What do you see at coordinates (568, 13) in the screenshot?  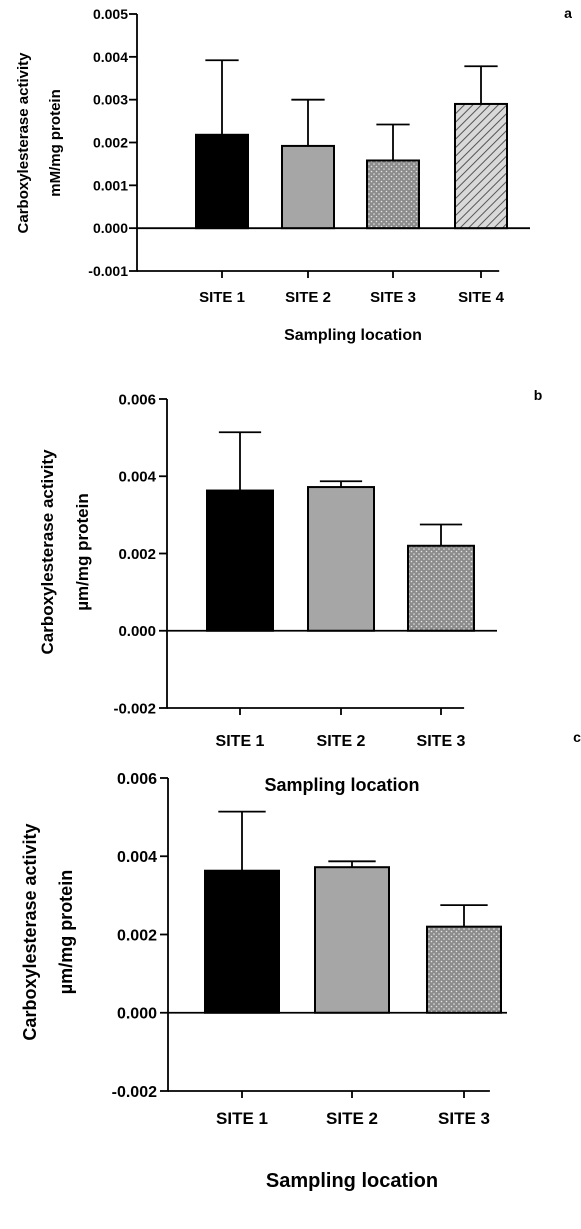 I see `panel-label: a` at bounding box center [568, 13].